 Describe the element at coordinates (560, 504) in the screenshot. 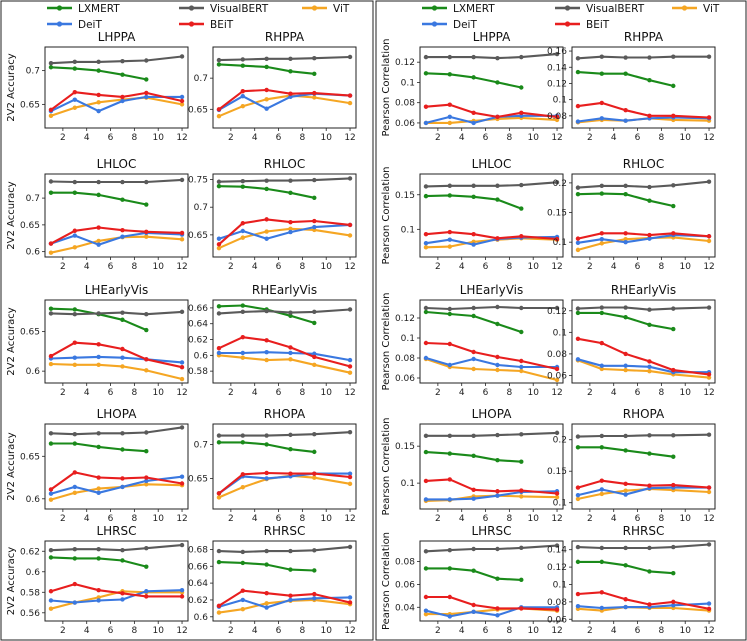

I see `y-tick-label: 0.1` at that location.